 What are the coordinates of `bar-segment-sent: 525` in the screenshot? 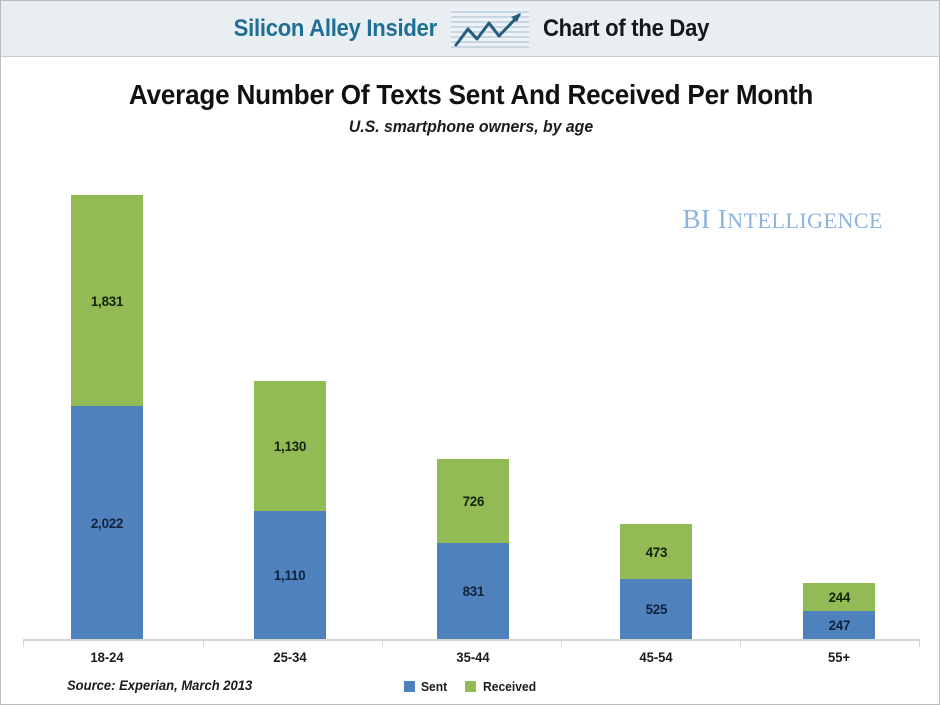 It's located at (656, 609).